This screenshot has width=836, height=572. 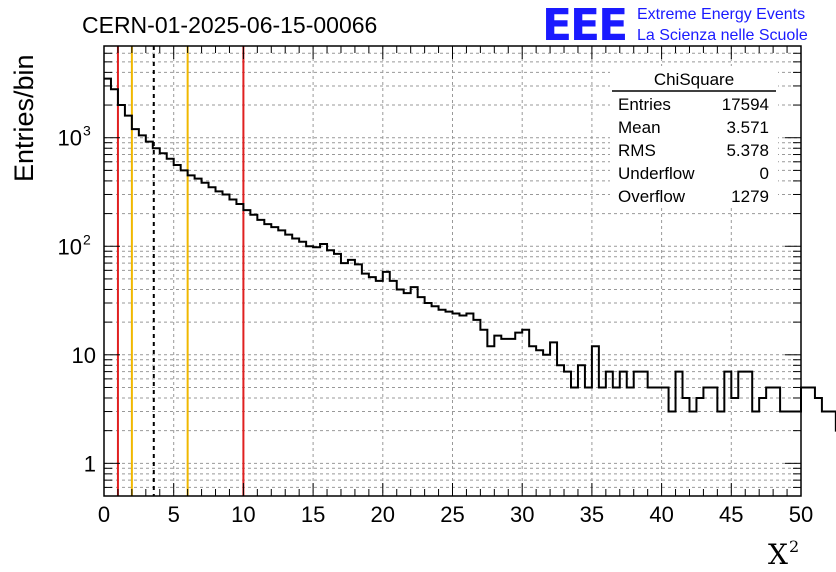 What do you see at coordinates (584, 25) in the screenshot?
I see `logo-text: EEE` at bounding box center [584, 25].